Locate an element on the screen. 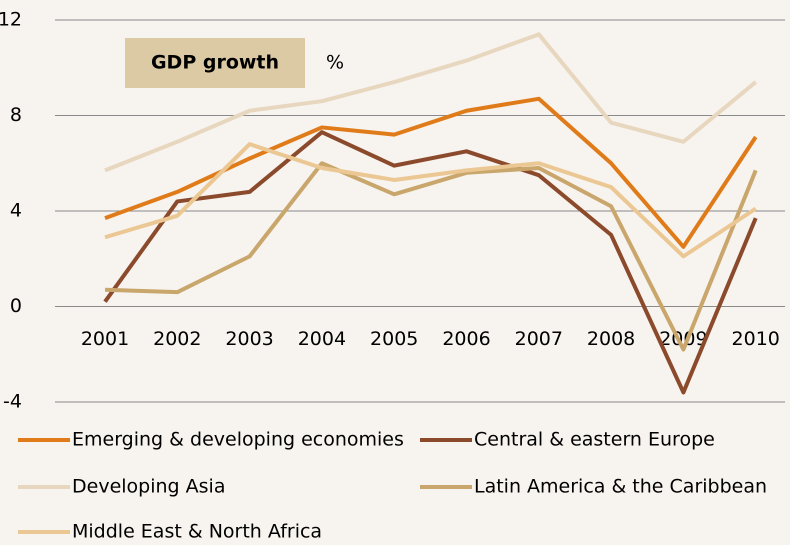 Image resolution: width=790 pixels, height=545 pixels. y-tick-label: 4 is located at coordinates (16, 211).